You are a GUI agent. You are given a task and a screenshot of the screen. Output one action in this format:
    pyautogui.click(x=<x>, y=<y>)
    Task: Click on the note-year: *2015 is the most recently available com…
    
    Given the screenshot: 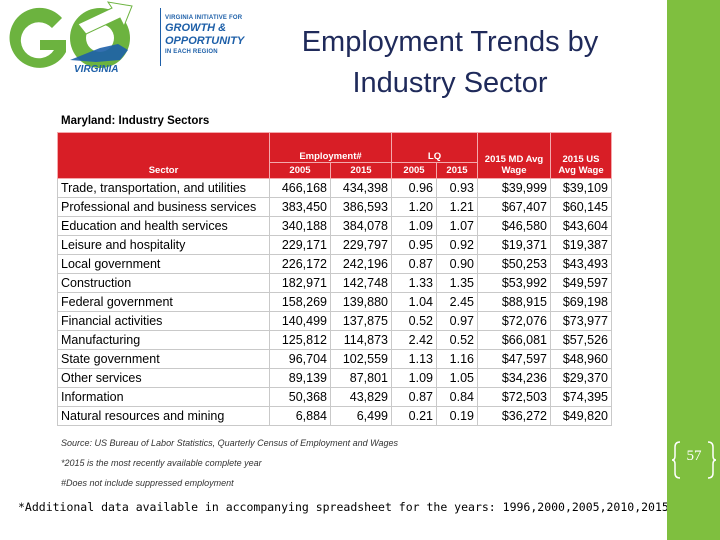 What is the action you would take?
    pyautogui.click(x=161, y=463)
    